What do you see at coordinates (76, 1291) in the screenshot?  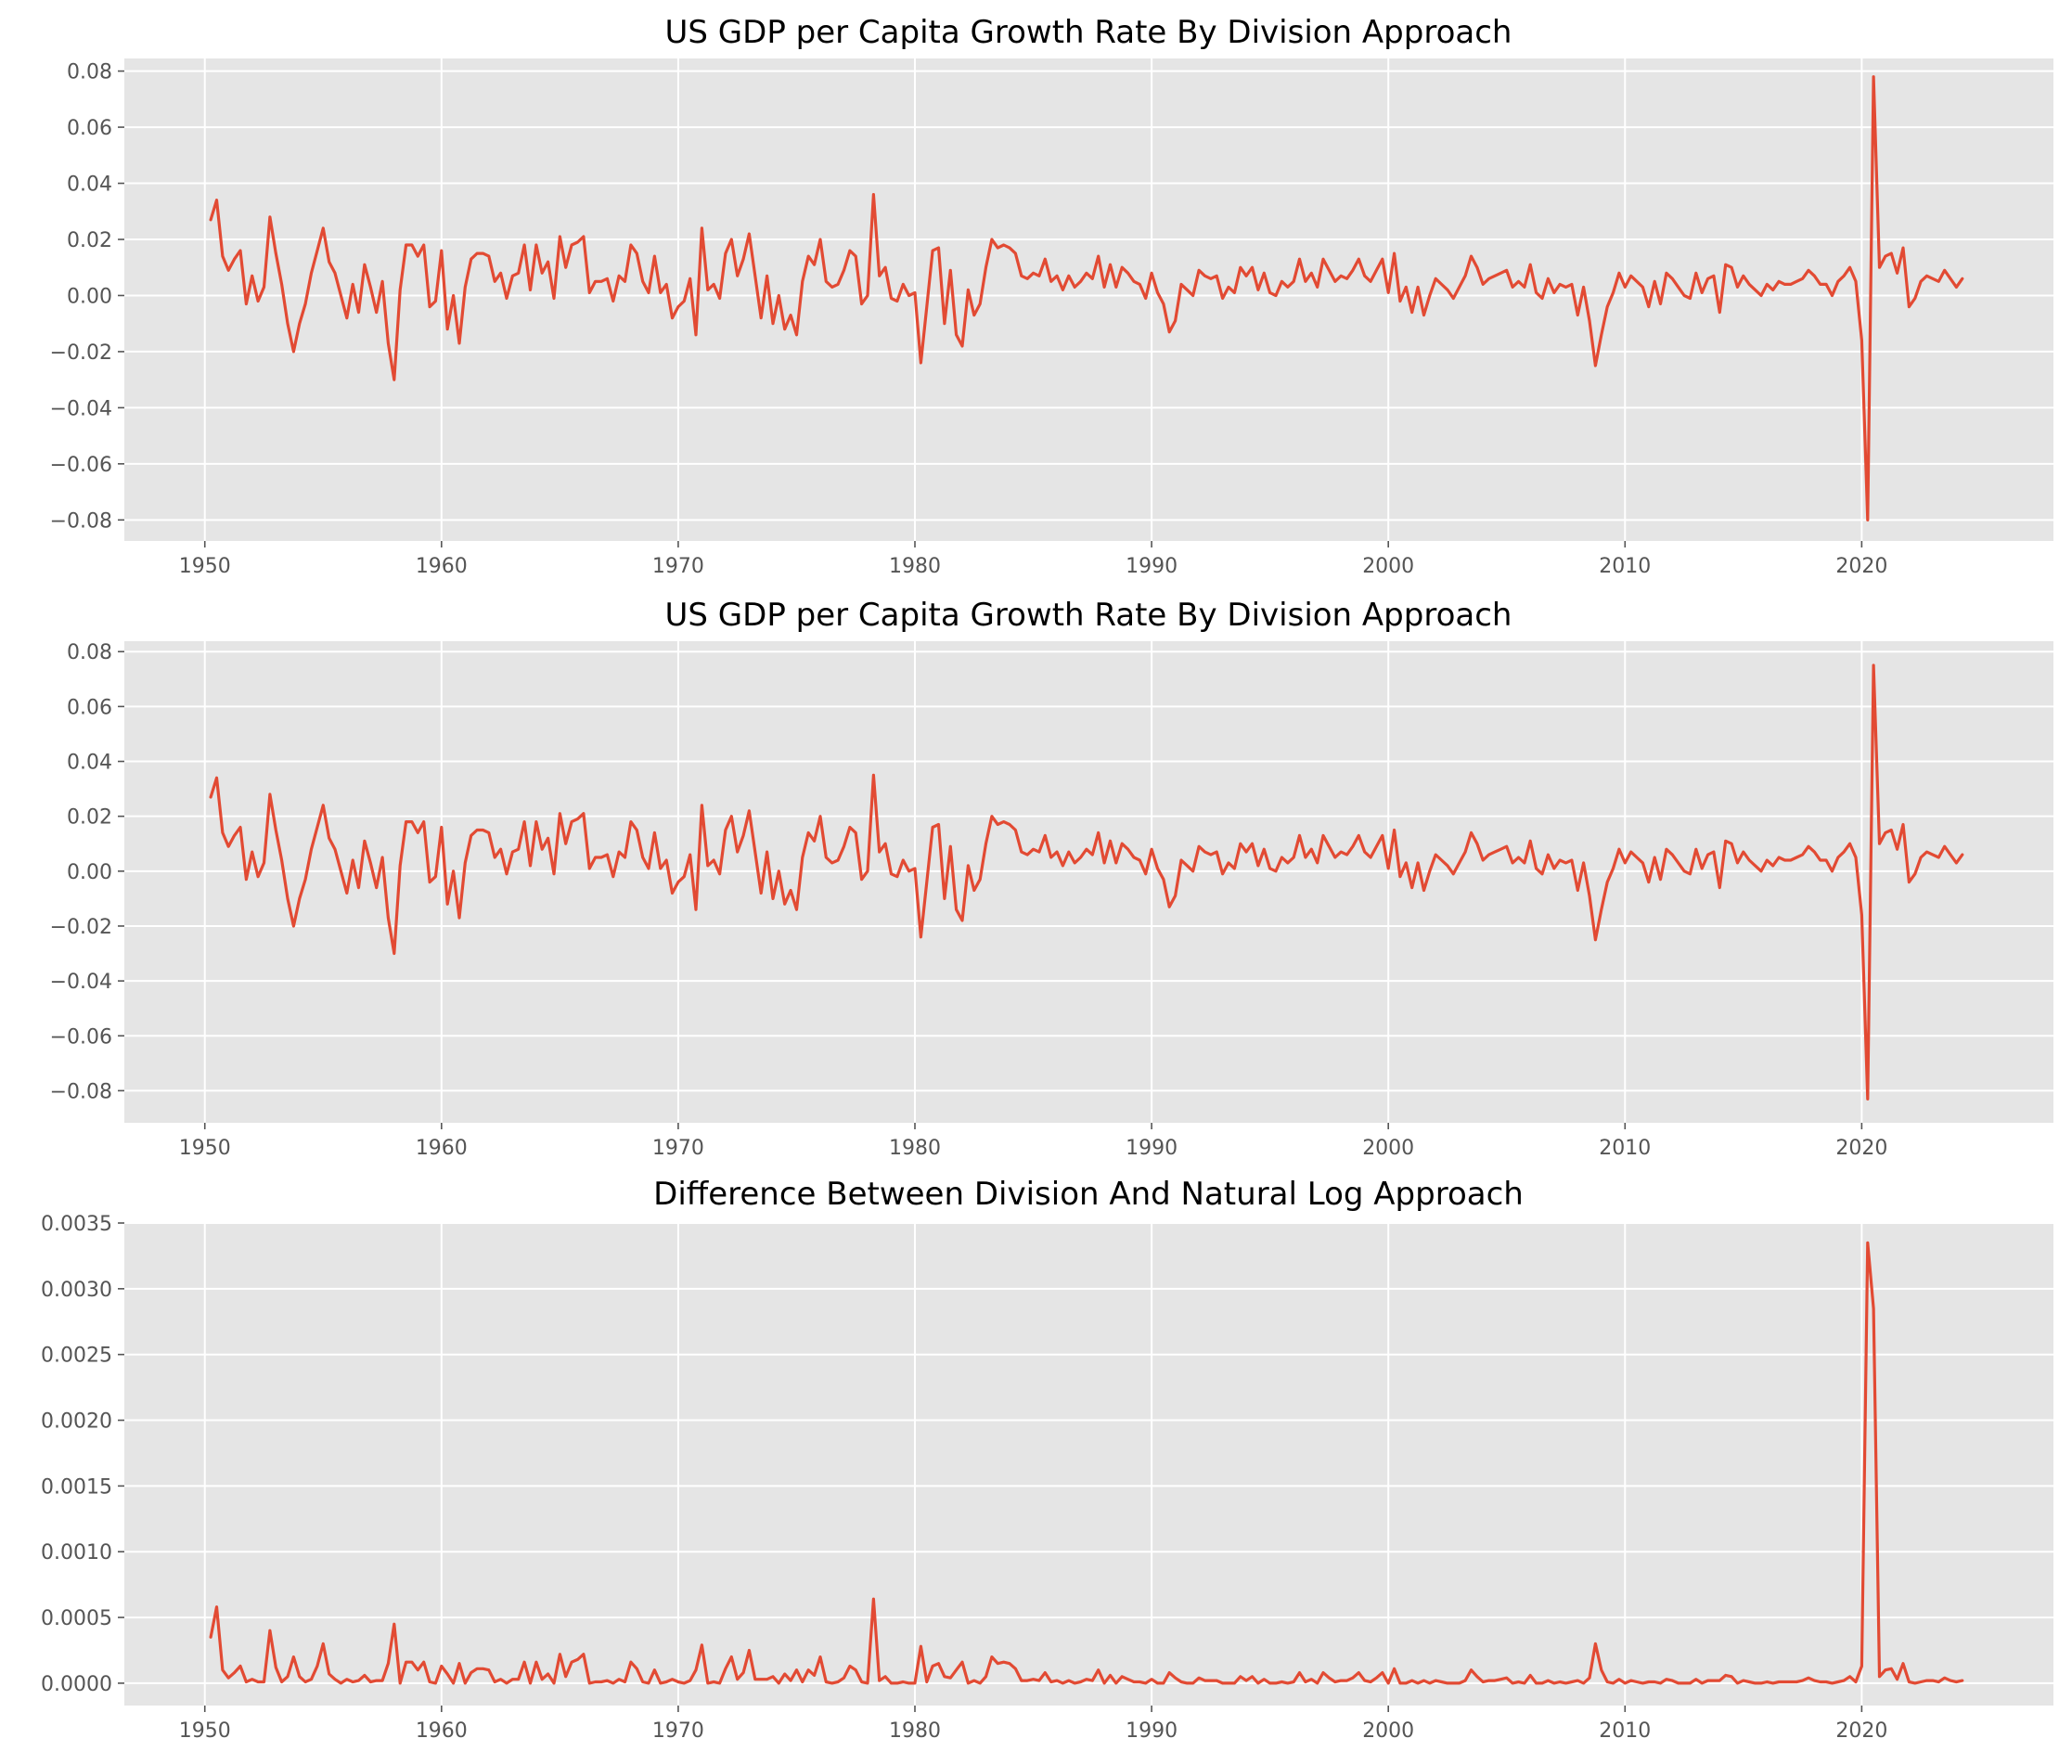 I see `y-tick-label: 0.0030` at bounding box center [76, 1291].